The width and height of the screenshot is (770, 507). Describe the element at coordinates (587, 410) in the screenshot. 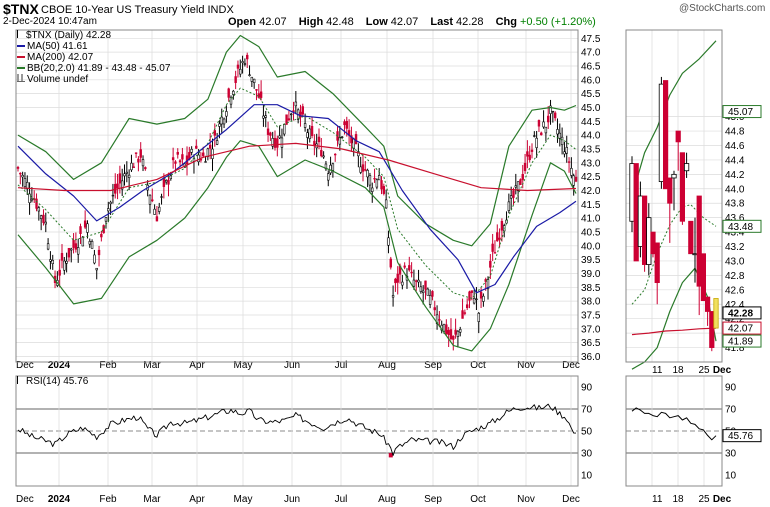

I see `rsi-axis-label: 70` at that location.